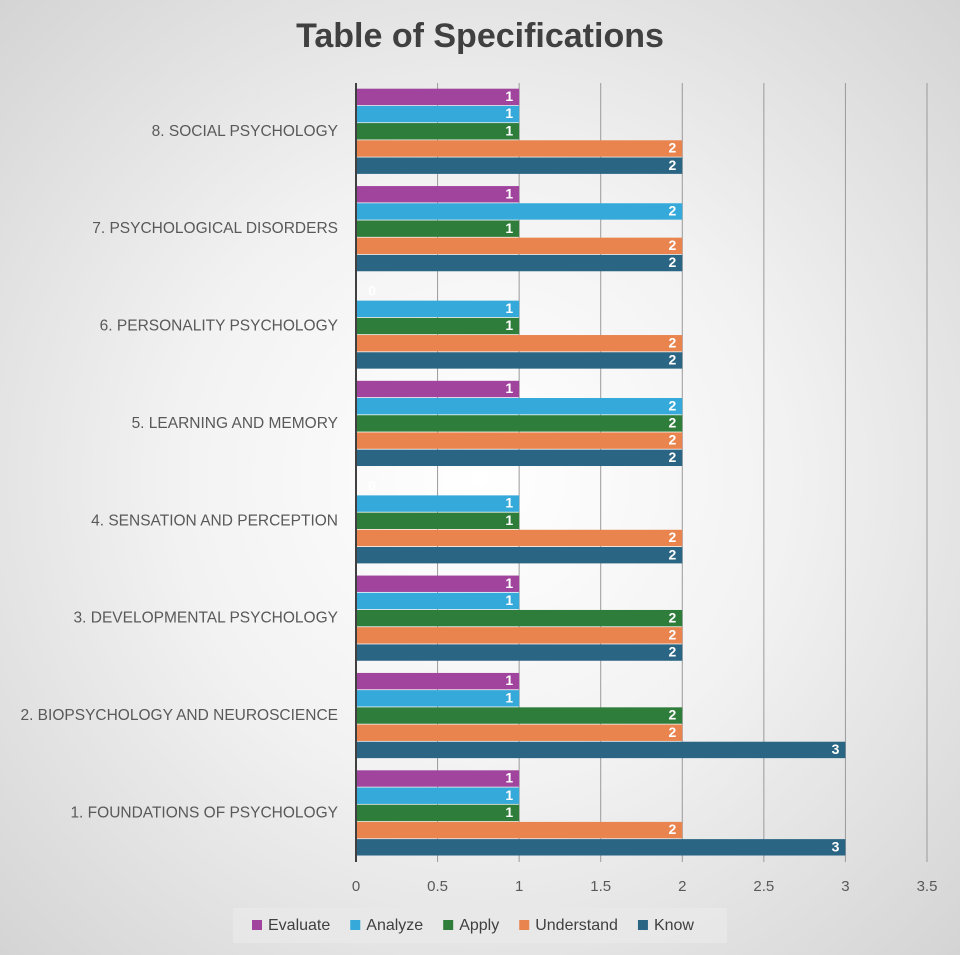 This screenshot has height=955, width=960. What do you see at coordinates (927, 886) in the screenshot?
I see `x-tick-label: 3.5` at bounding box center [927, 886].